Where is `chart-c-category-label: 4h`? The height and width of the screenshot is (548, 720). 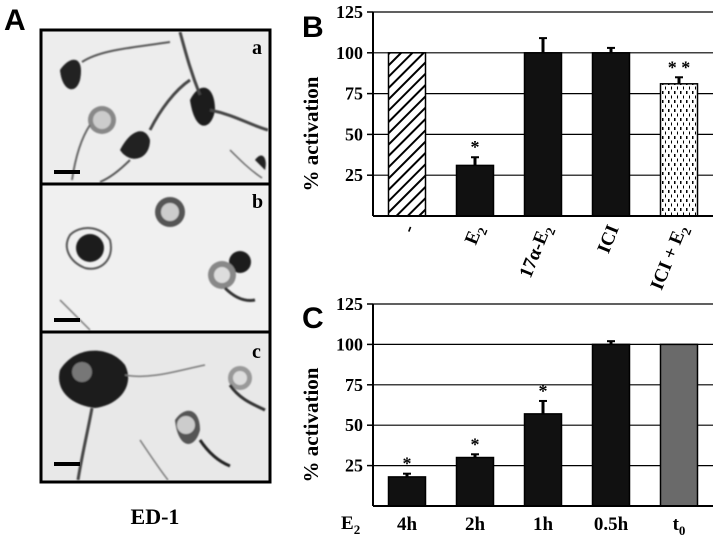
chart-c-category-label: 4h is located at coordinates (407, 524).